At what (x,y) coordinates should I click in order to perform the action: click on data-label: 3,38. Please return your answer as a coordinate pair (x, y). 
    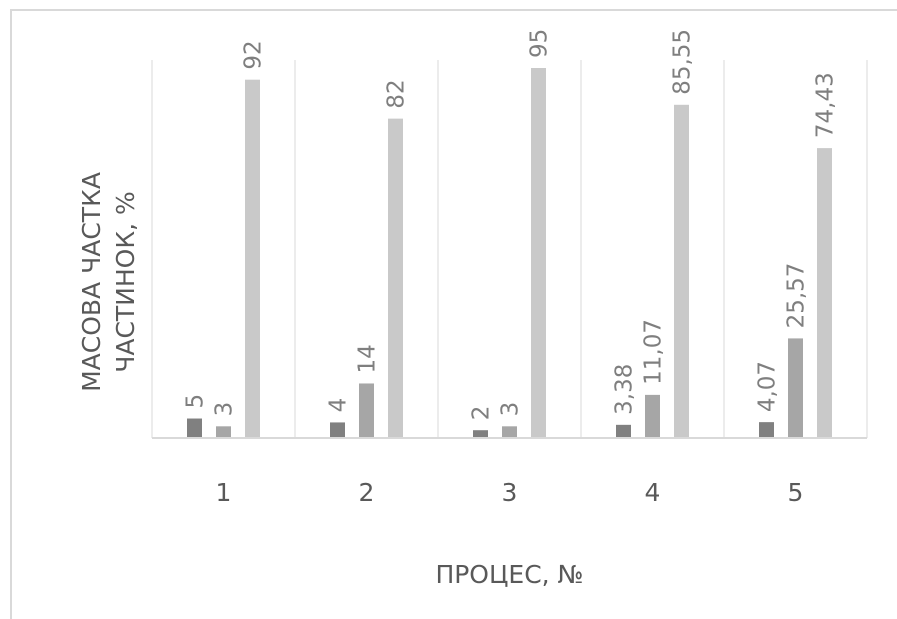
    Looking at the image, I should click on (625, 389).